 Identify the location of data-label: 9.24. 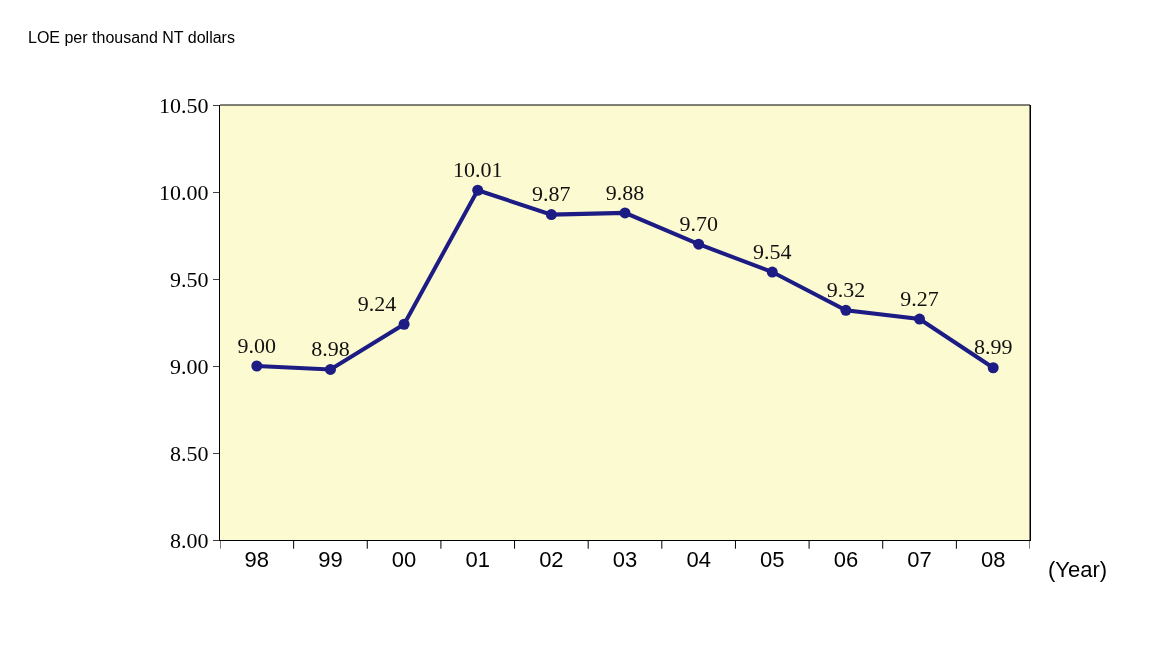
(377, 303).